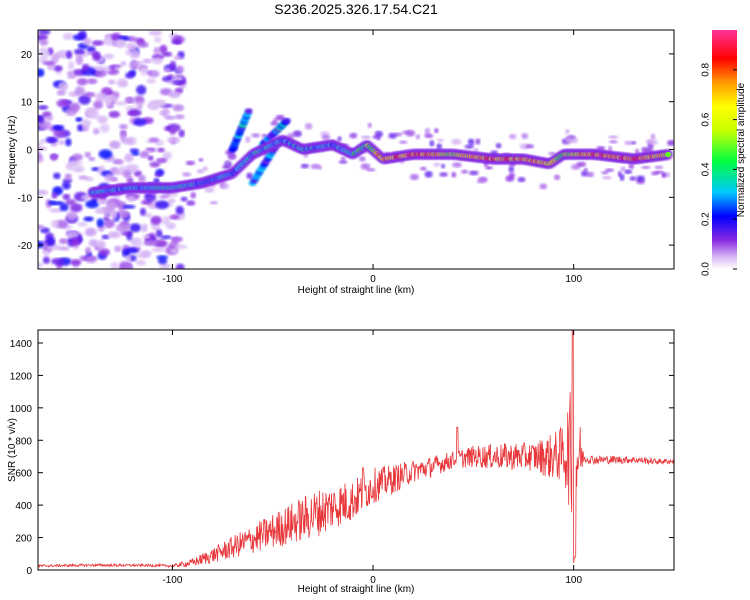 This screenshot has width=750, height=600. I want to click on y-tick-label: 200, so click(23, 539).